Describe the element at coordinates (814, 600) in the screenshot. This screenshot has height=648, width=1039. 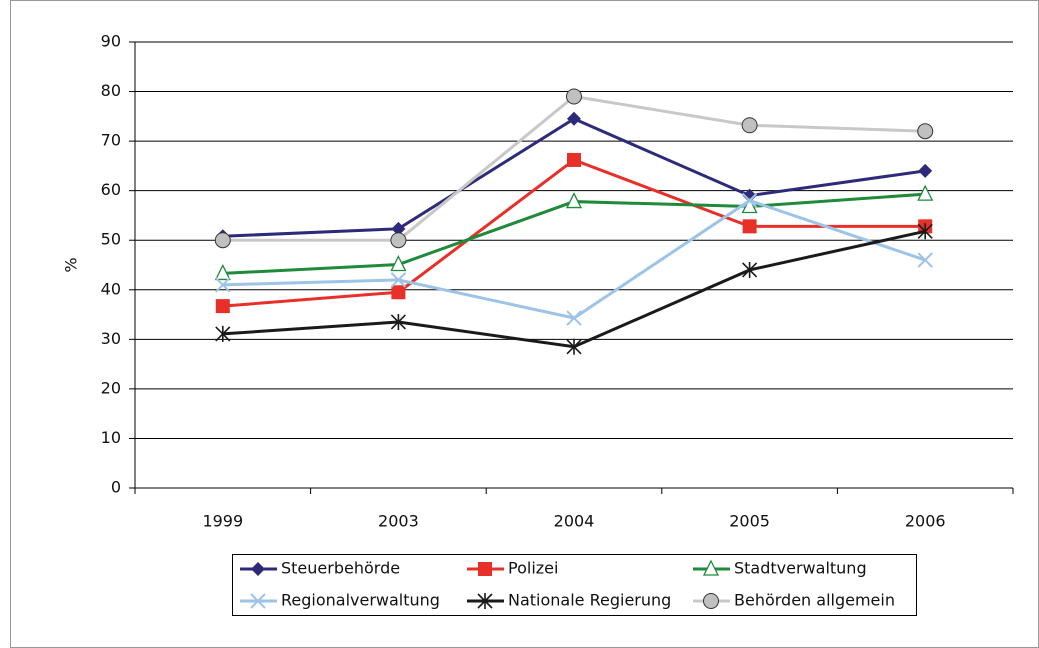
I see `legend-label: Behörden allgemein` at that location.